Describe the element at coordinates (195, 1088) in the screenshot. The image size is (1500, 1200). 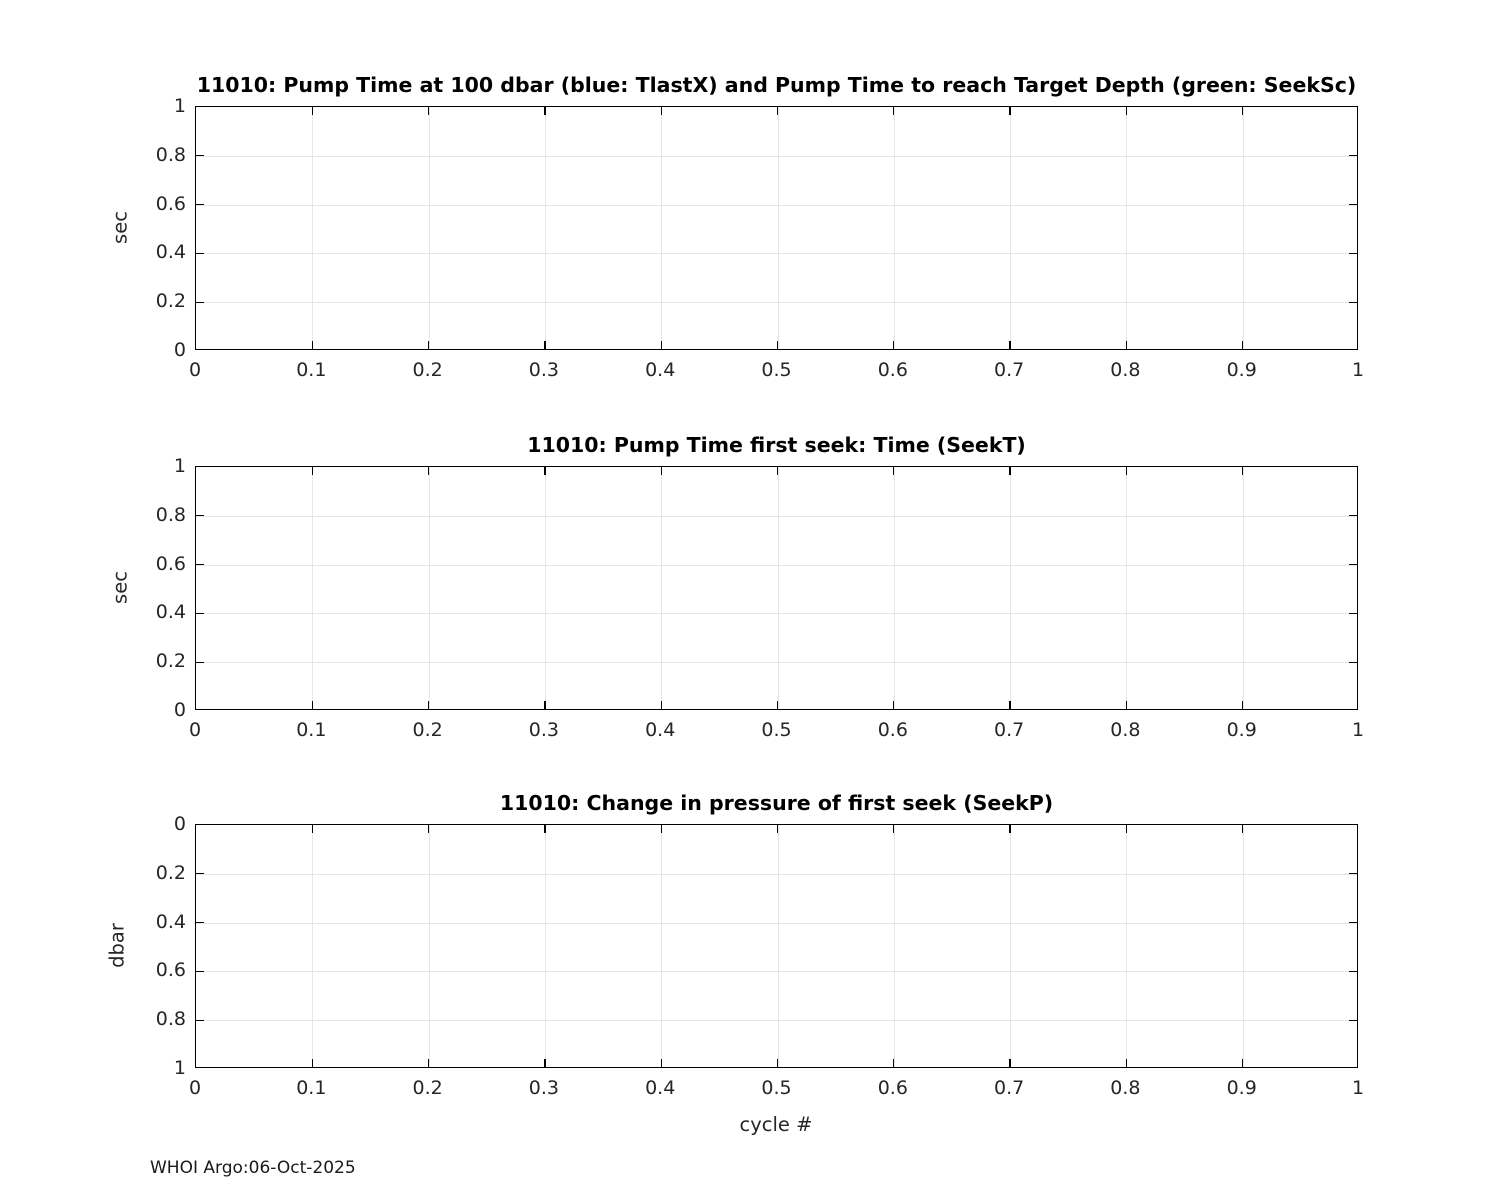
I see `x-tick-label: 0` at that location.